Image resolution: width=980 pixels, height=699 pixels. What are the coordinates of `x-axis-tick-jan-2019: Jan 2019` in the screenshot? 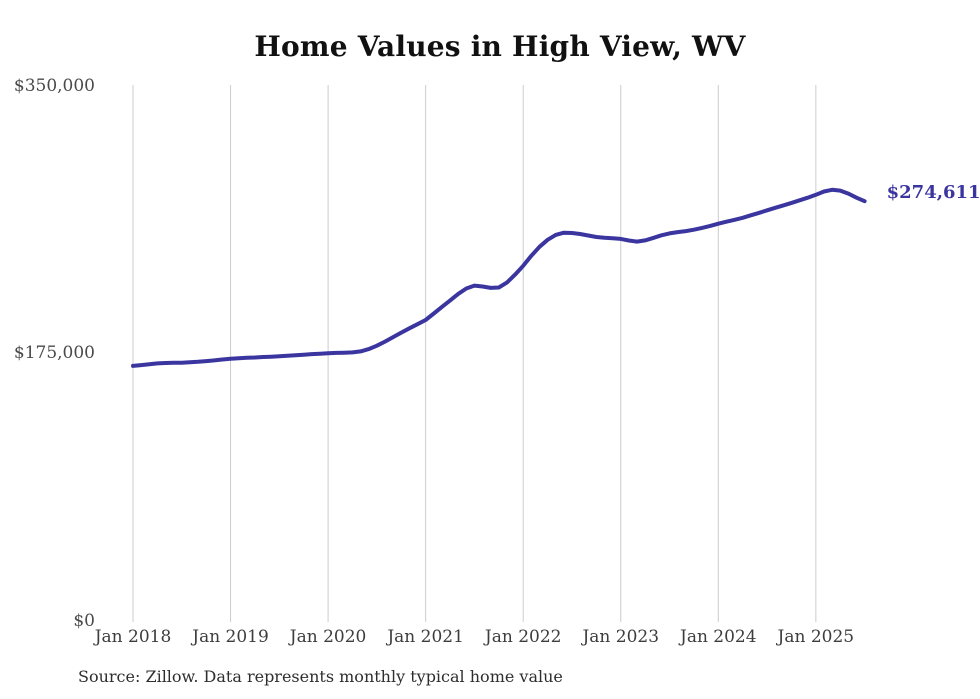 It's located at (230, 637).